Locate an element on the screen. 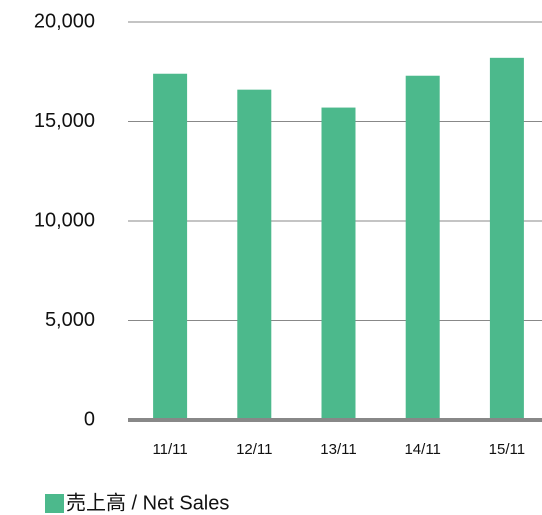  y-tick-label: 0 is located at coordinates (89, 419).